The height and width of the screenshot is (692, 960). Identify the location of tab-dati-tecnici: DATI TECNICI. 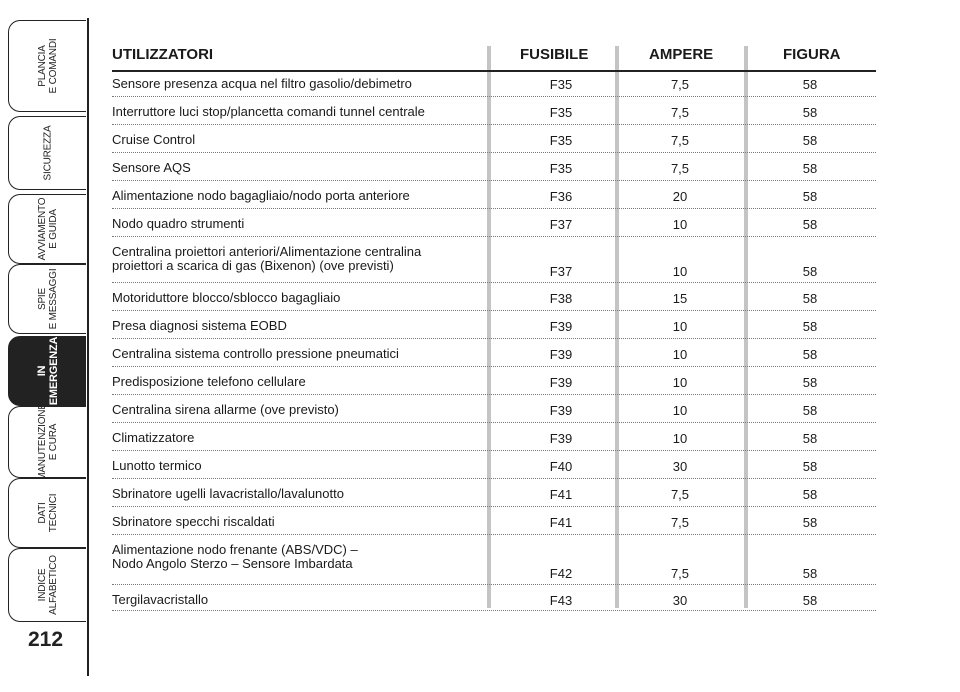
(47, 513).